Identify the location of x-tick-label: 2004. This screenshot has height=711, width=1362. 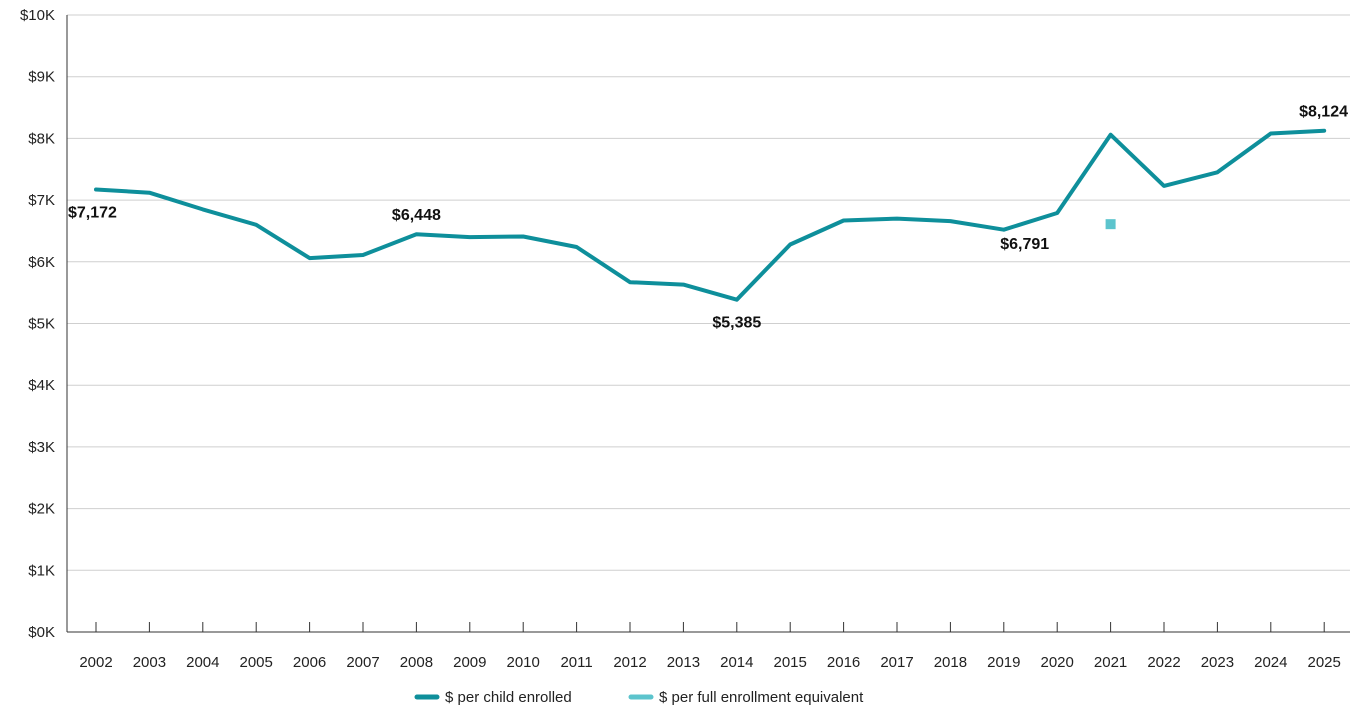
(202, 662).